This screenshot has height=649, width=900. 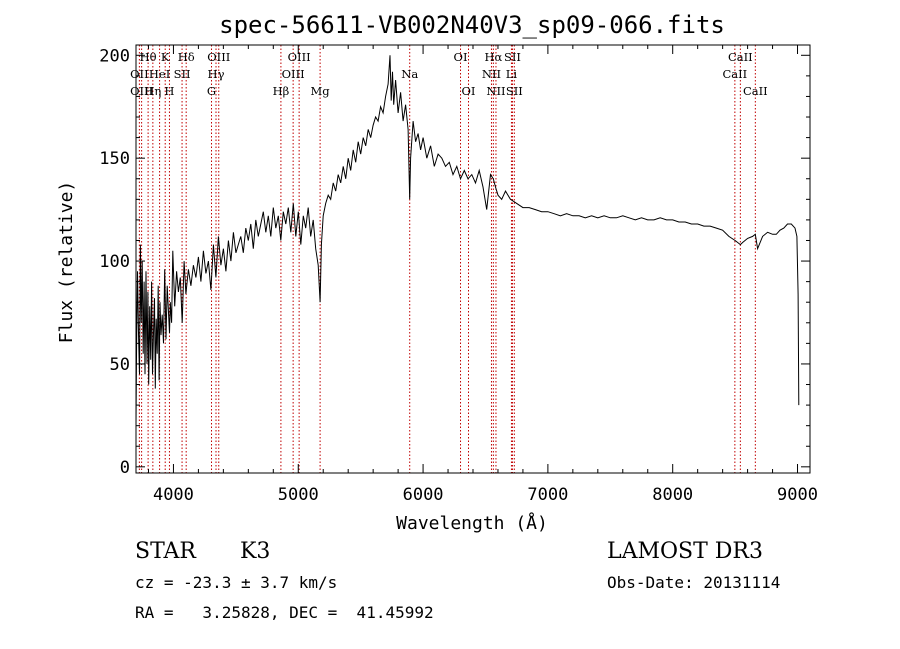 I want to click on line-label: Hα, so click(x=493, y=57).